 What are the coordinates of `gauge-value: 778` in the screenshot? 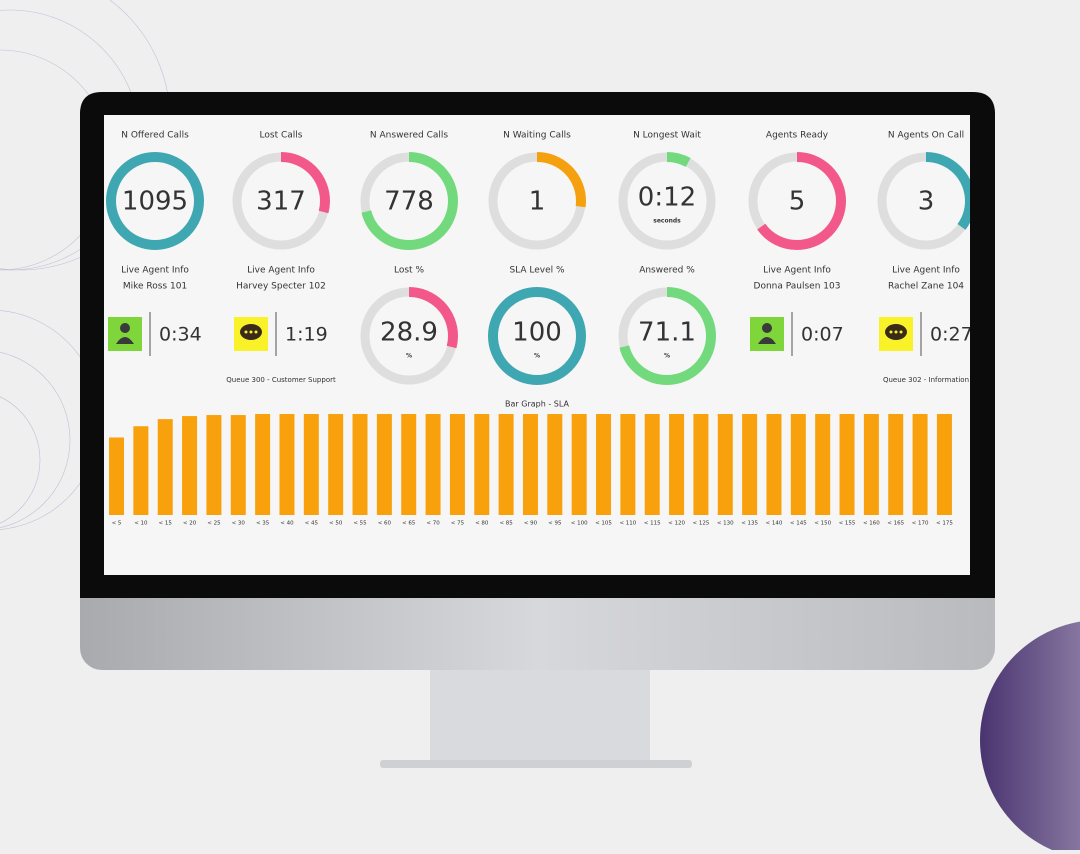 It's located at (409, 202).